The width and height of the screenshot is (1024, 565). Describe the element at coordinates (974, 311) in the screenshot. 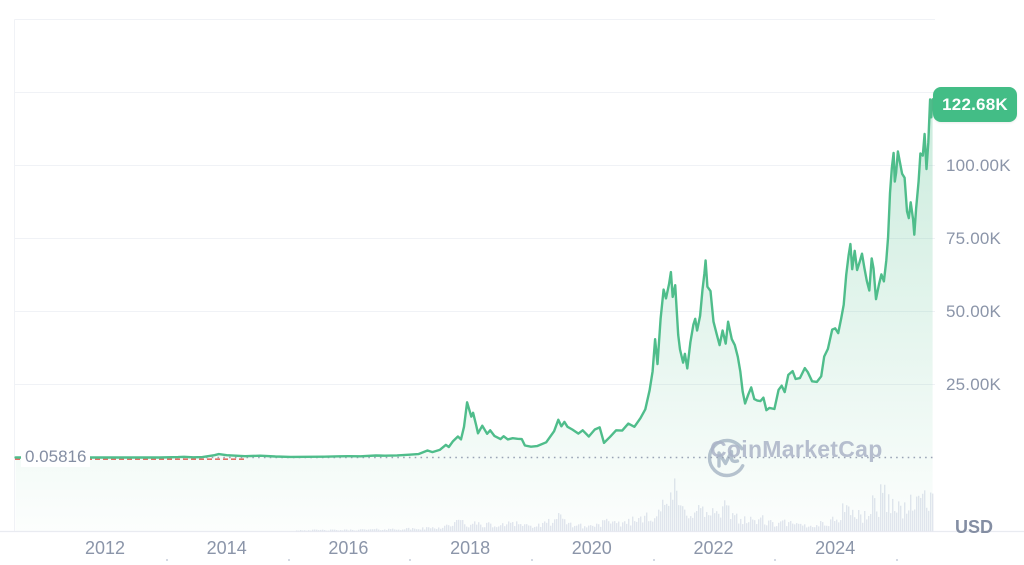

I see `y-axis-label: 50.00K` at that location.